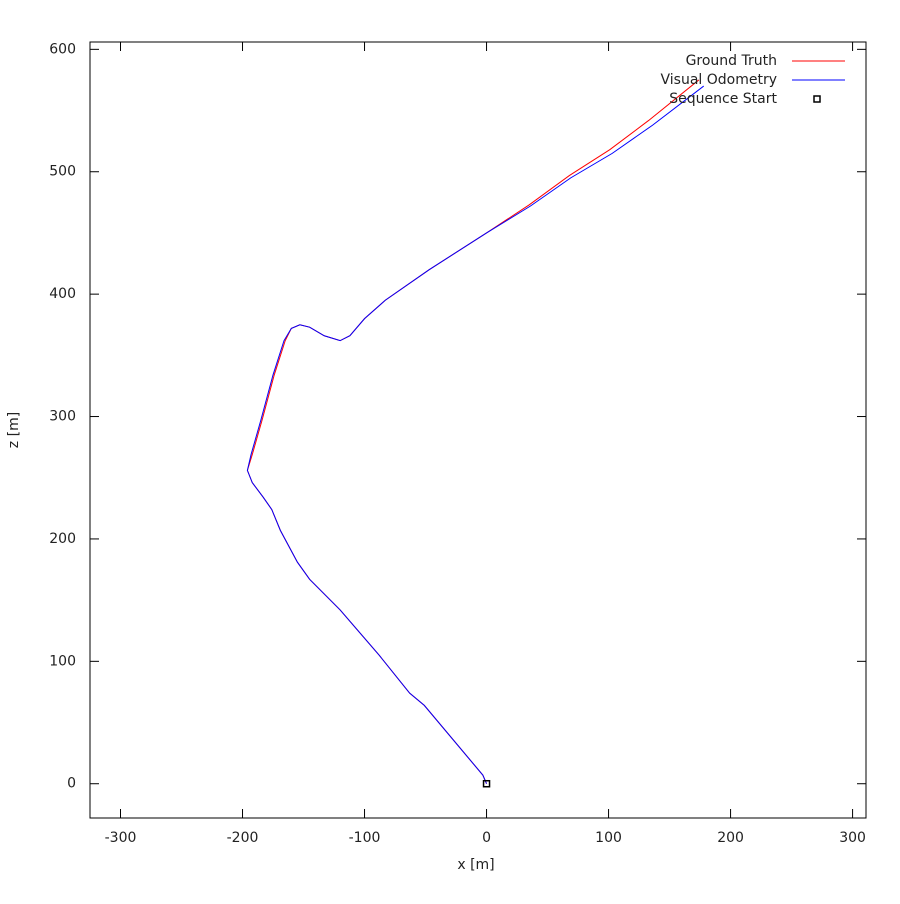  Describe the element at coordinates (71, 784) in the screenshot. I see `y-tick-label: 0` at that location.